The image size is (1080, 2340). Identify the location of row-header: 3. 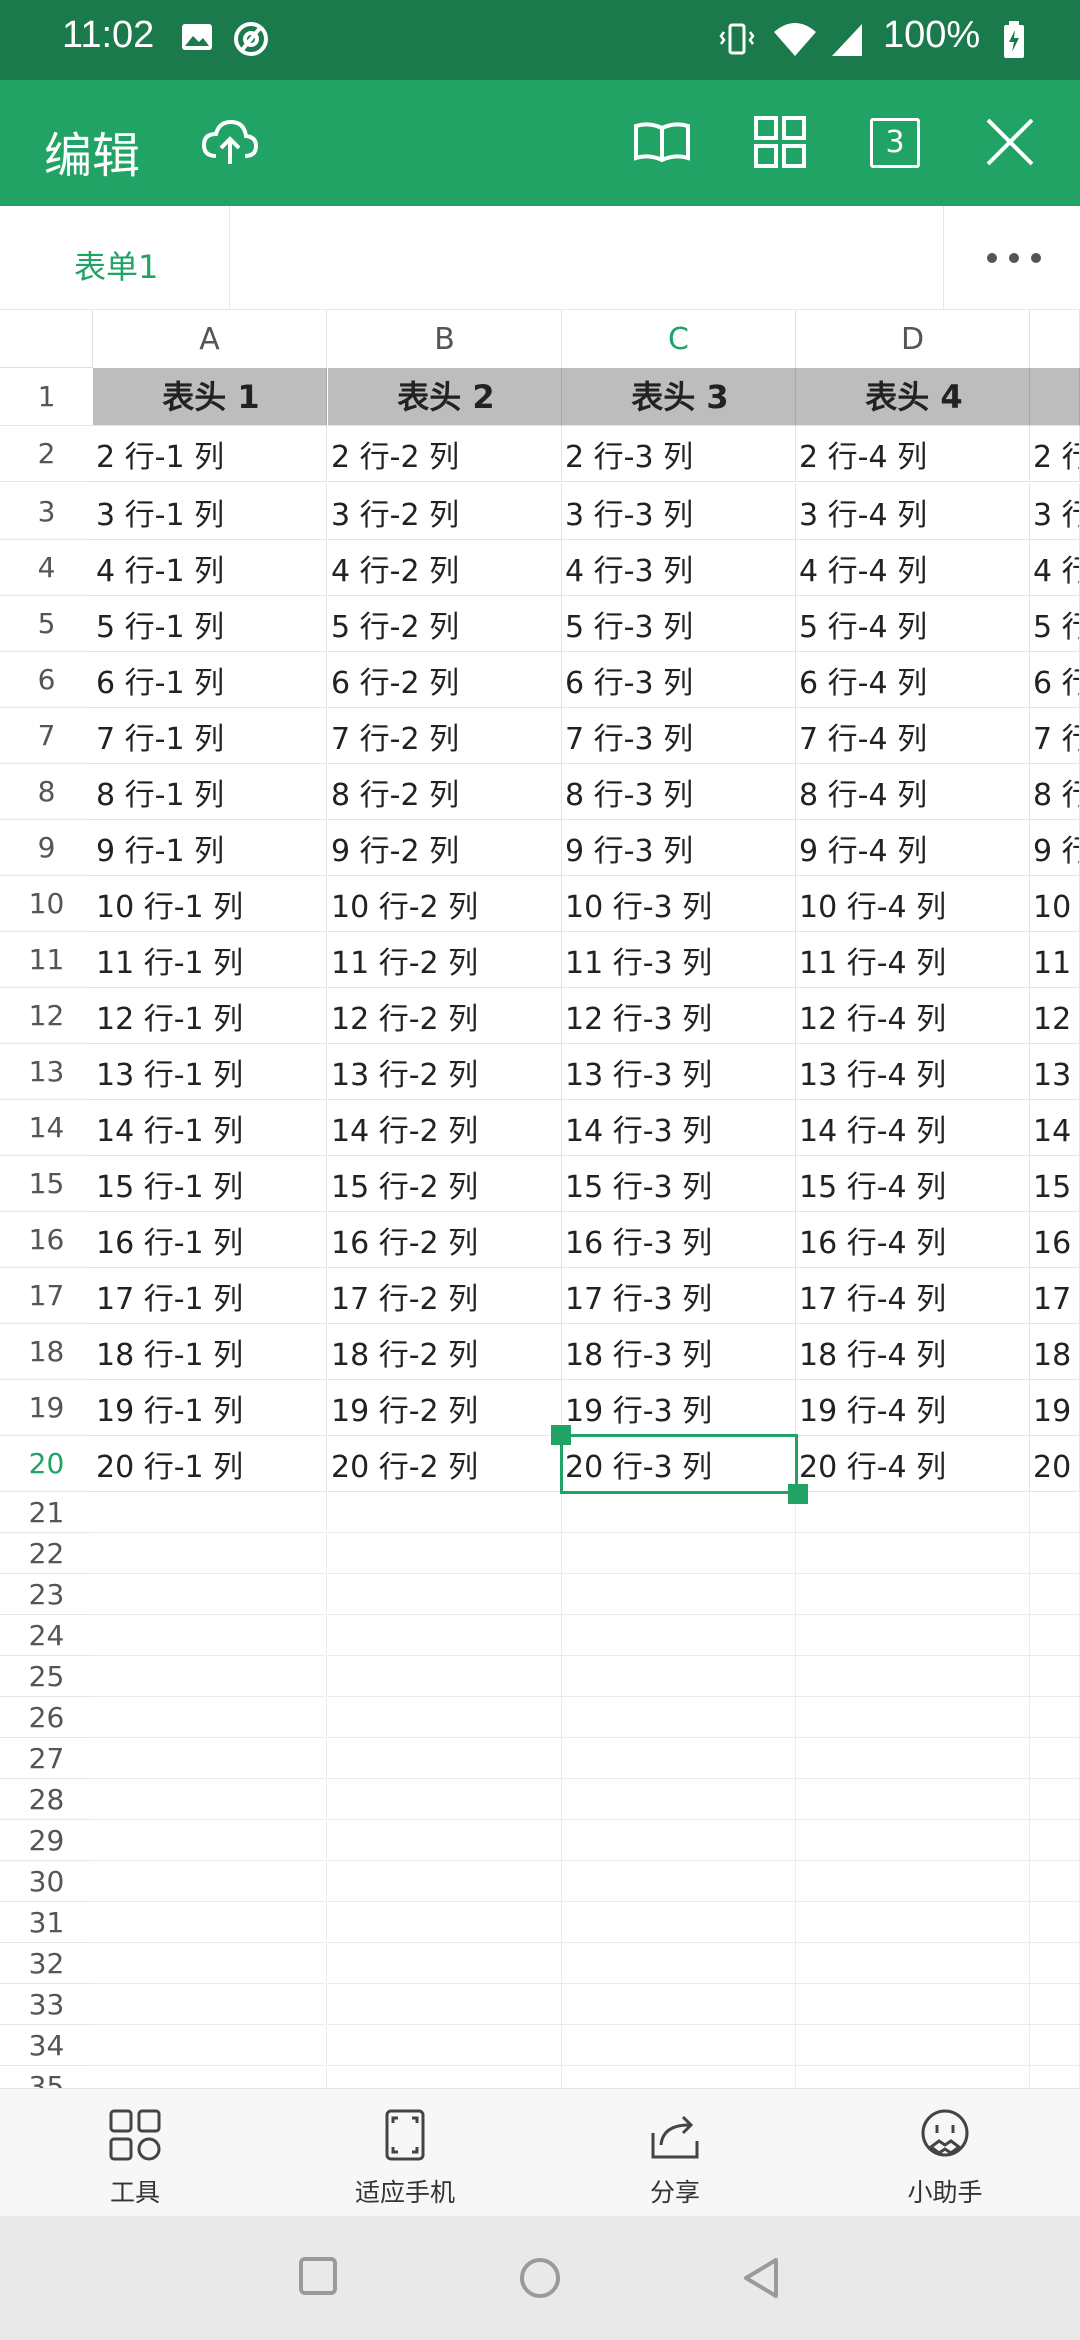
(46, 512).